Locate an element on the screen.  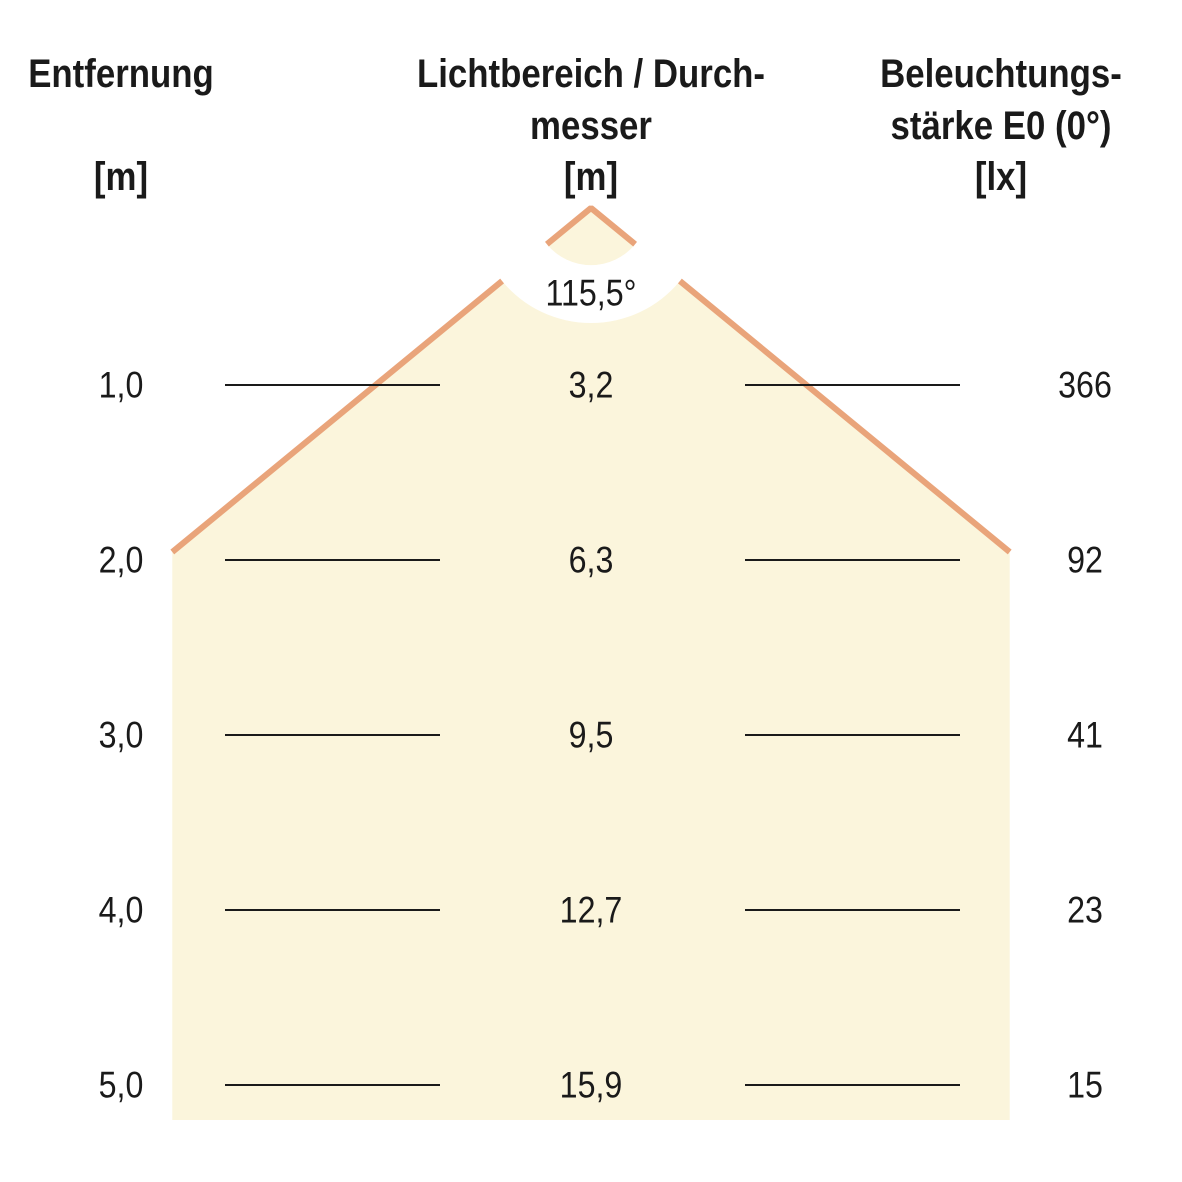
cone-right-edge is located at coordinates (844, 416).